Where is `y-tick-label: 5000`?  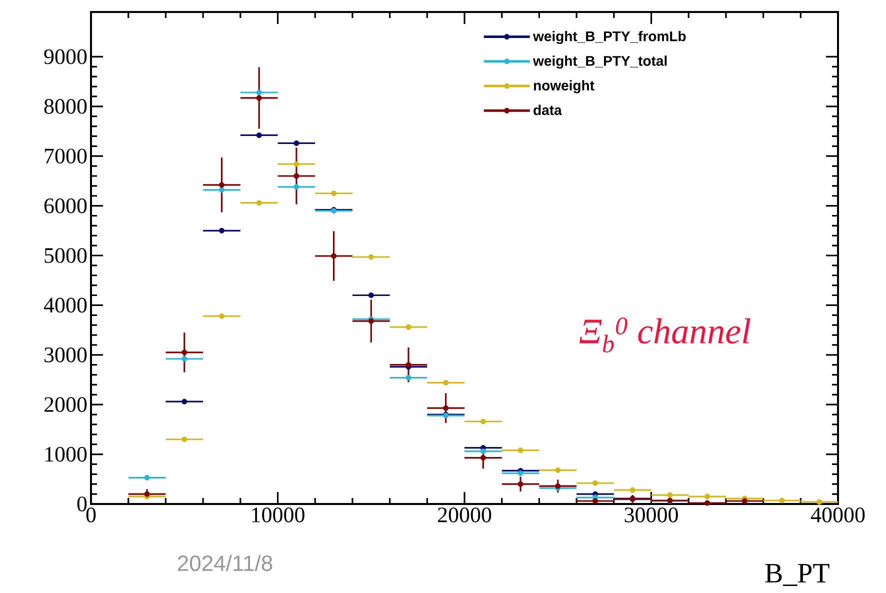
y-tick-label: 5000 is located at coordinates (65, 255).